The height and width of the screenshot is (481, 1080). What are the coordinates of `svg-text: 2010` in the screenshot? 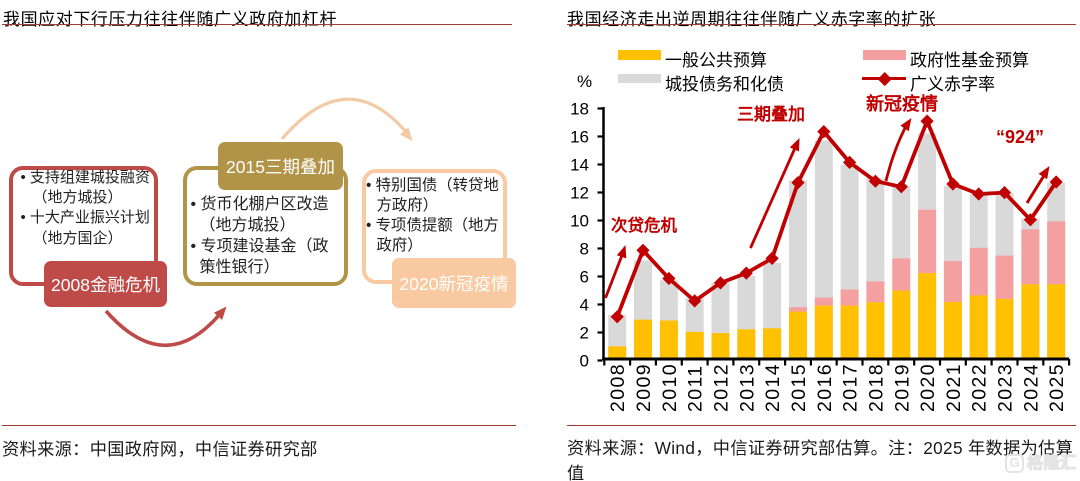 It's located at (670, 387).